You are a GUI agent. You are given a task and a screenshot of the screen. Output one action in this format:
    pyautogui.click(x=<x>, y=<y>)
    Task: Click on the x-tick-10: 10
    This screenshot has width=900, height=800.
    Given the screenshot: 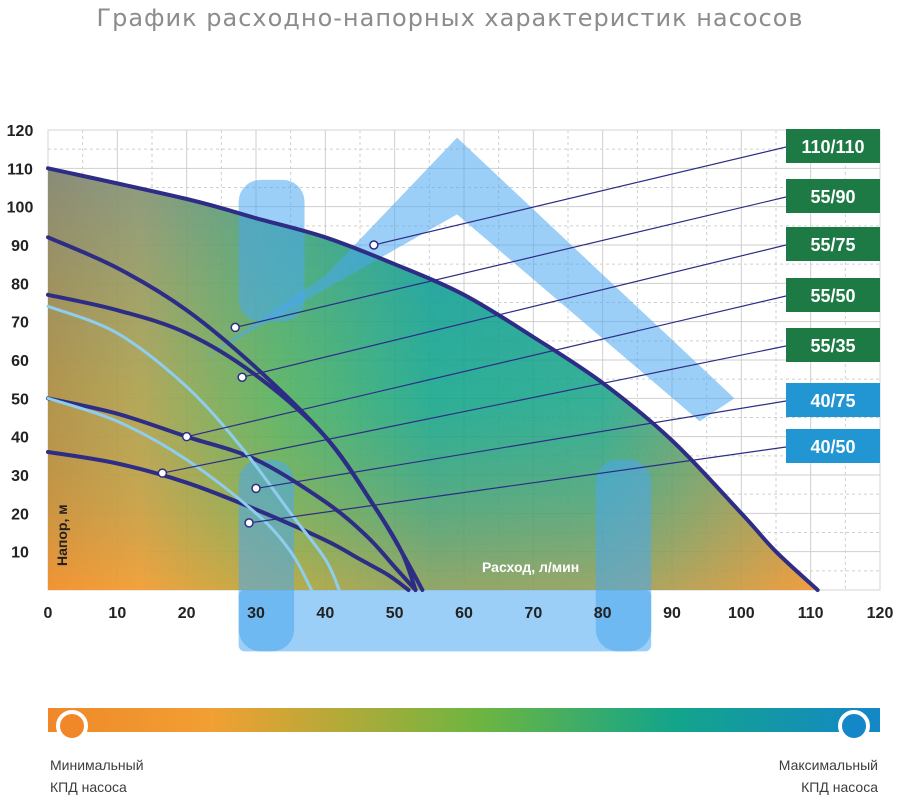 What is the action you would take?
    pyautogui.click(x=117, y=613)
    